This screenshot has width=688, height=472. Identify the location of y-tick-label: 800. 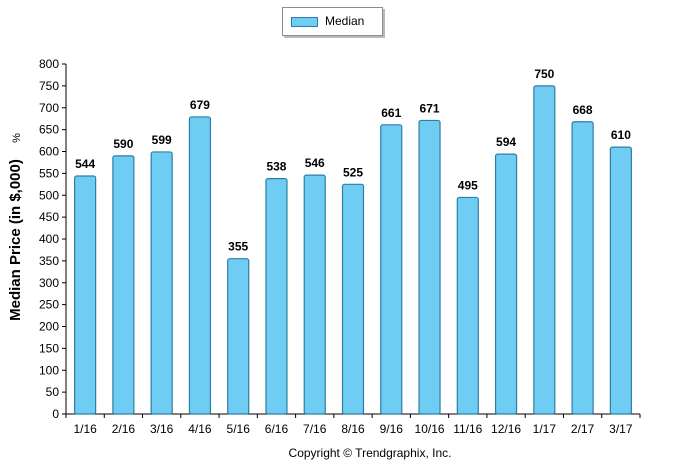
(49, 64).